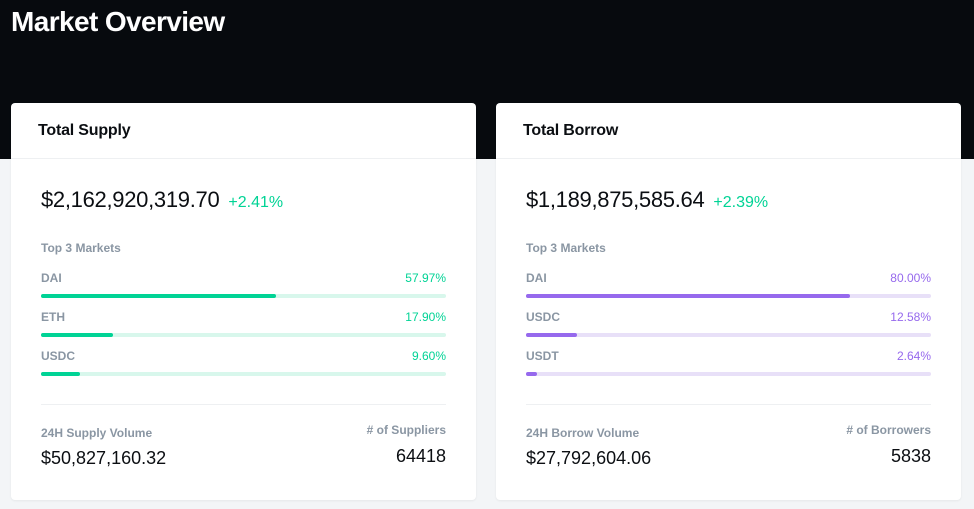 The width and height of the screenshot is (974, 509). What do you see at coordinates (425, 278) in the screenshot?
I see `market-percent: 57.97%` at bounding box center [425, 278].